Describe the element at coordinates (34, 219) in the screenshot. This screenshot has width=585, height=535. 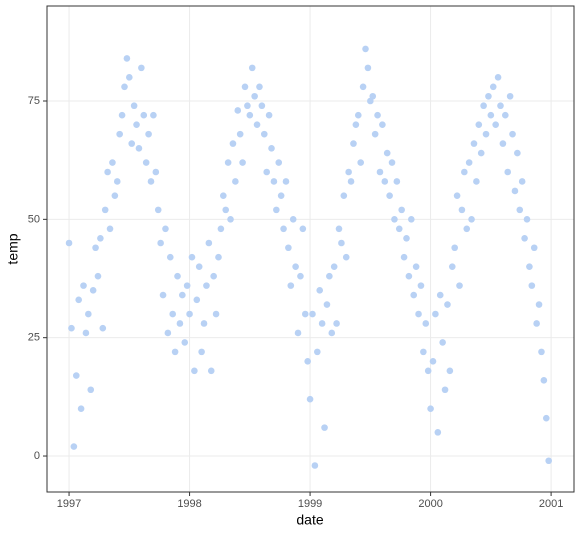
I see `y-tick-label: 50` at that location.